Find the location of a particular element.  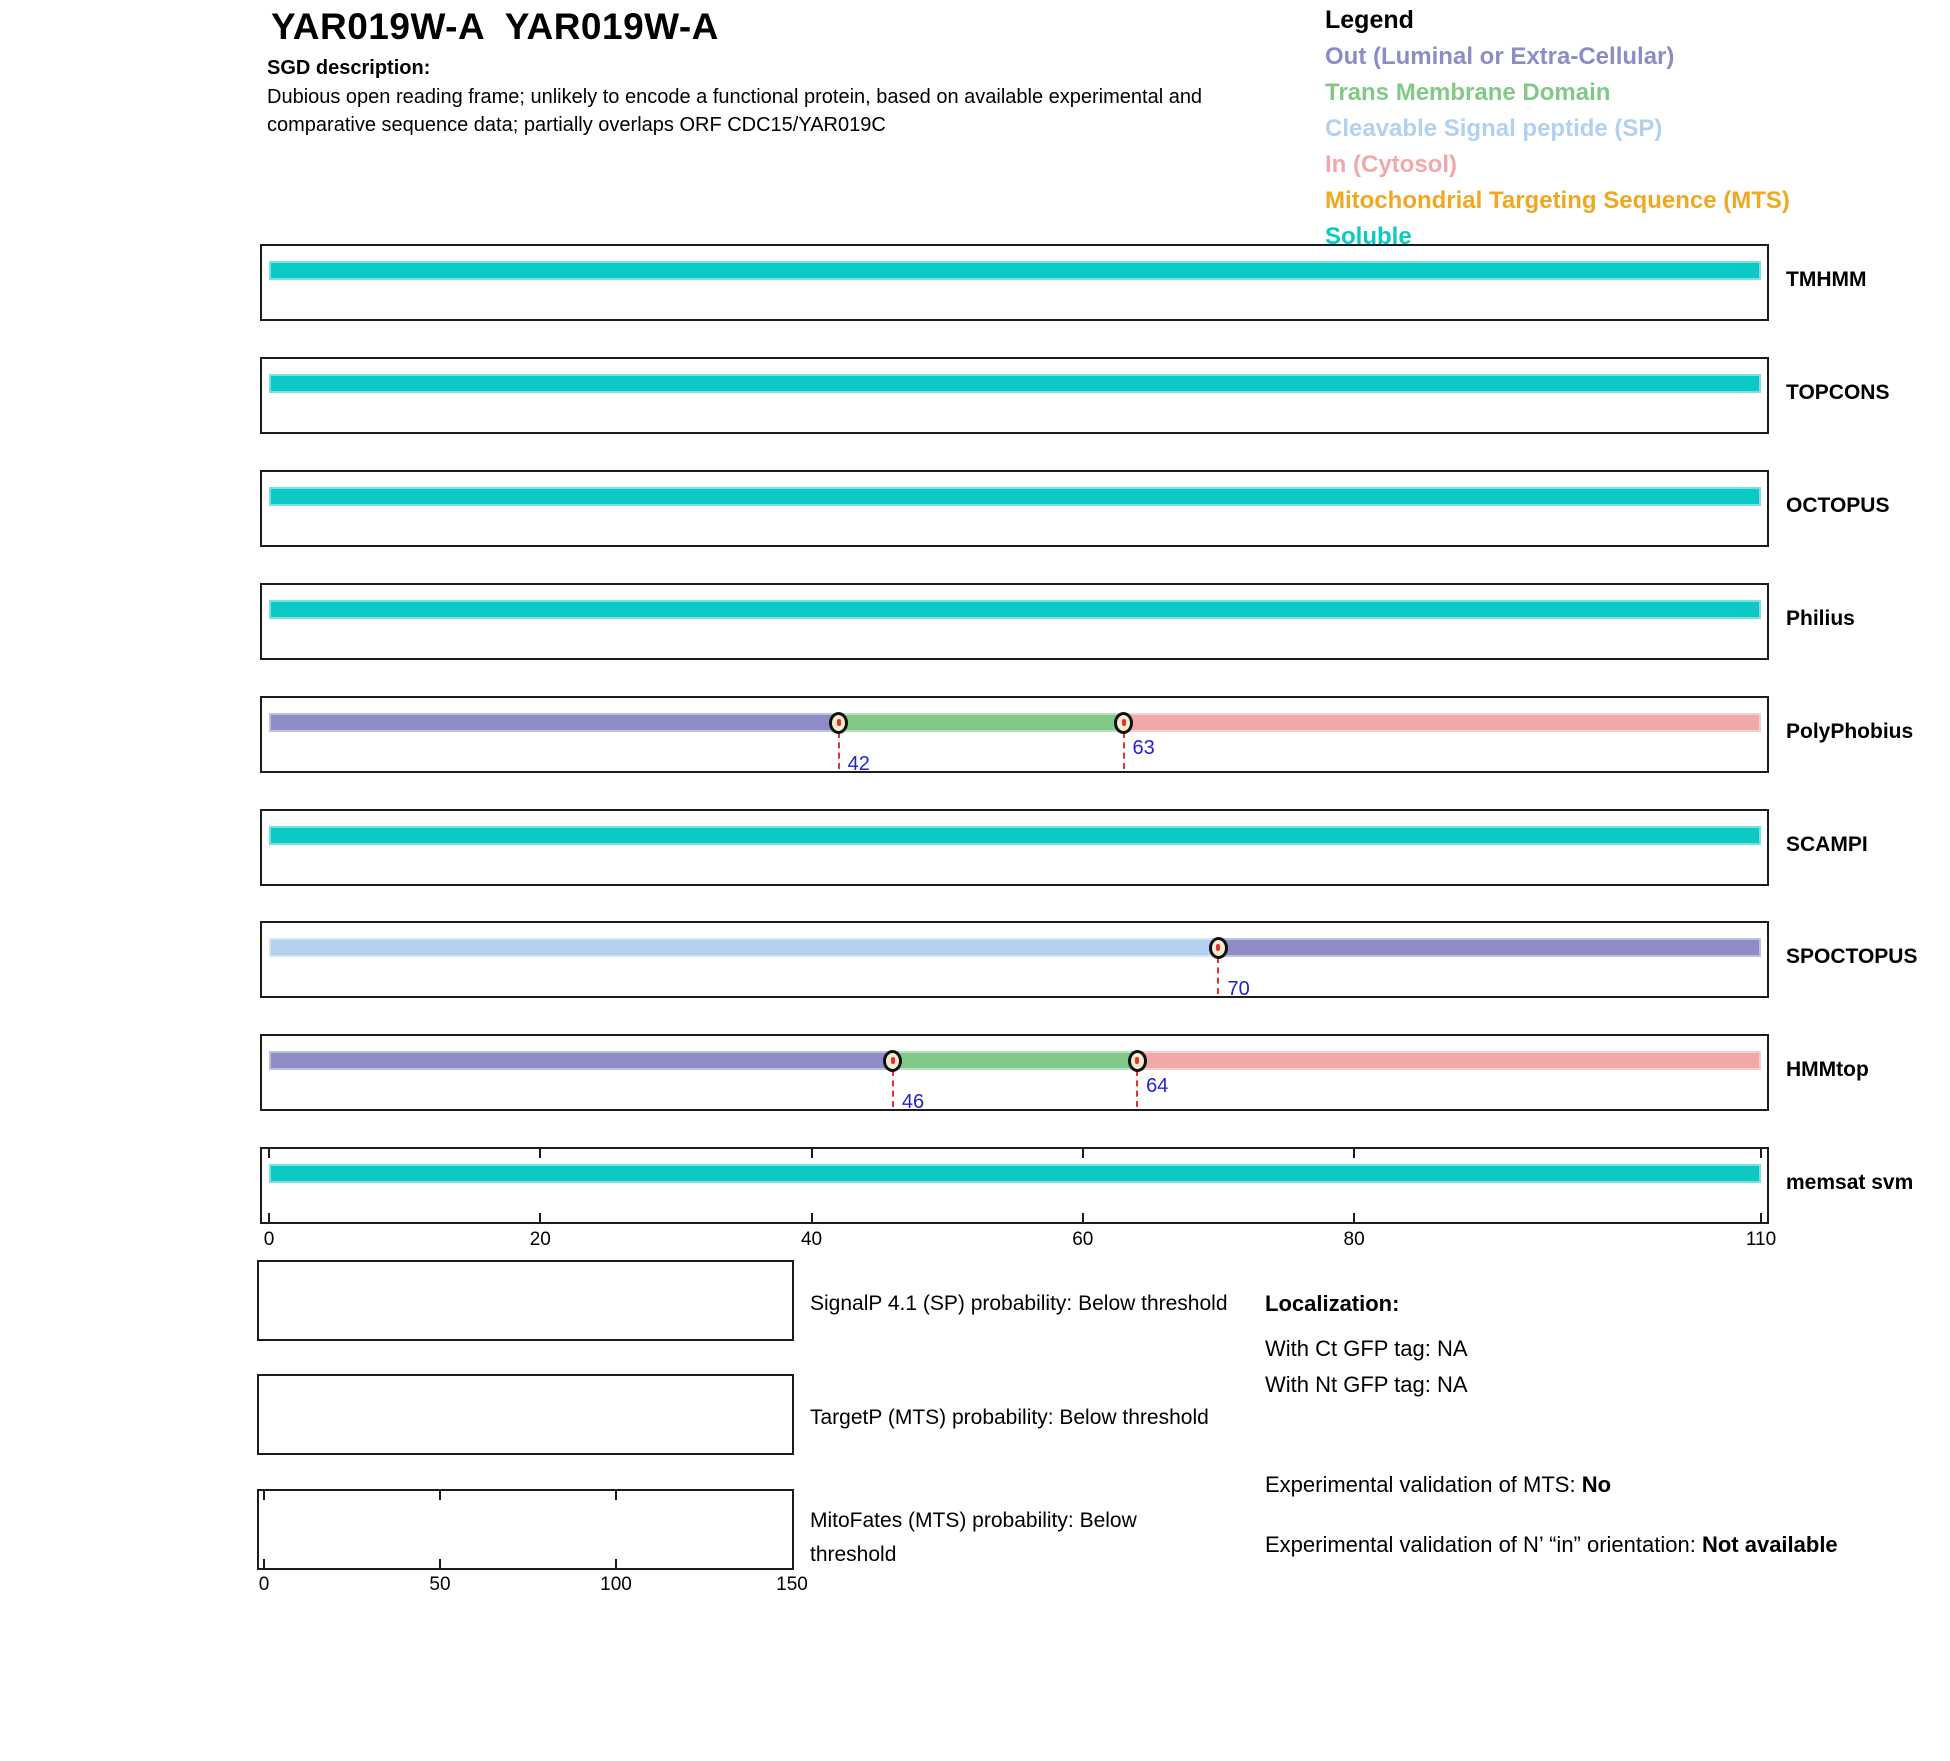

track-name-label: PolyPhobius is located at coordinates (1850, 731).